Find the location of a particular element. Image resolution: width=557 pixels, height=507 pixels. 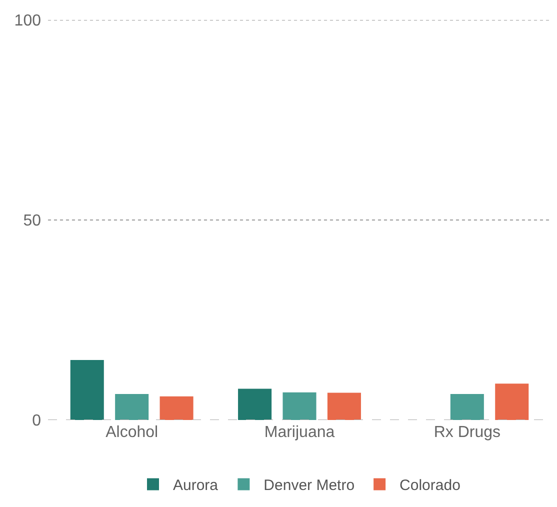

legend-label: Aurora is located at coordinates (196, 485).